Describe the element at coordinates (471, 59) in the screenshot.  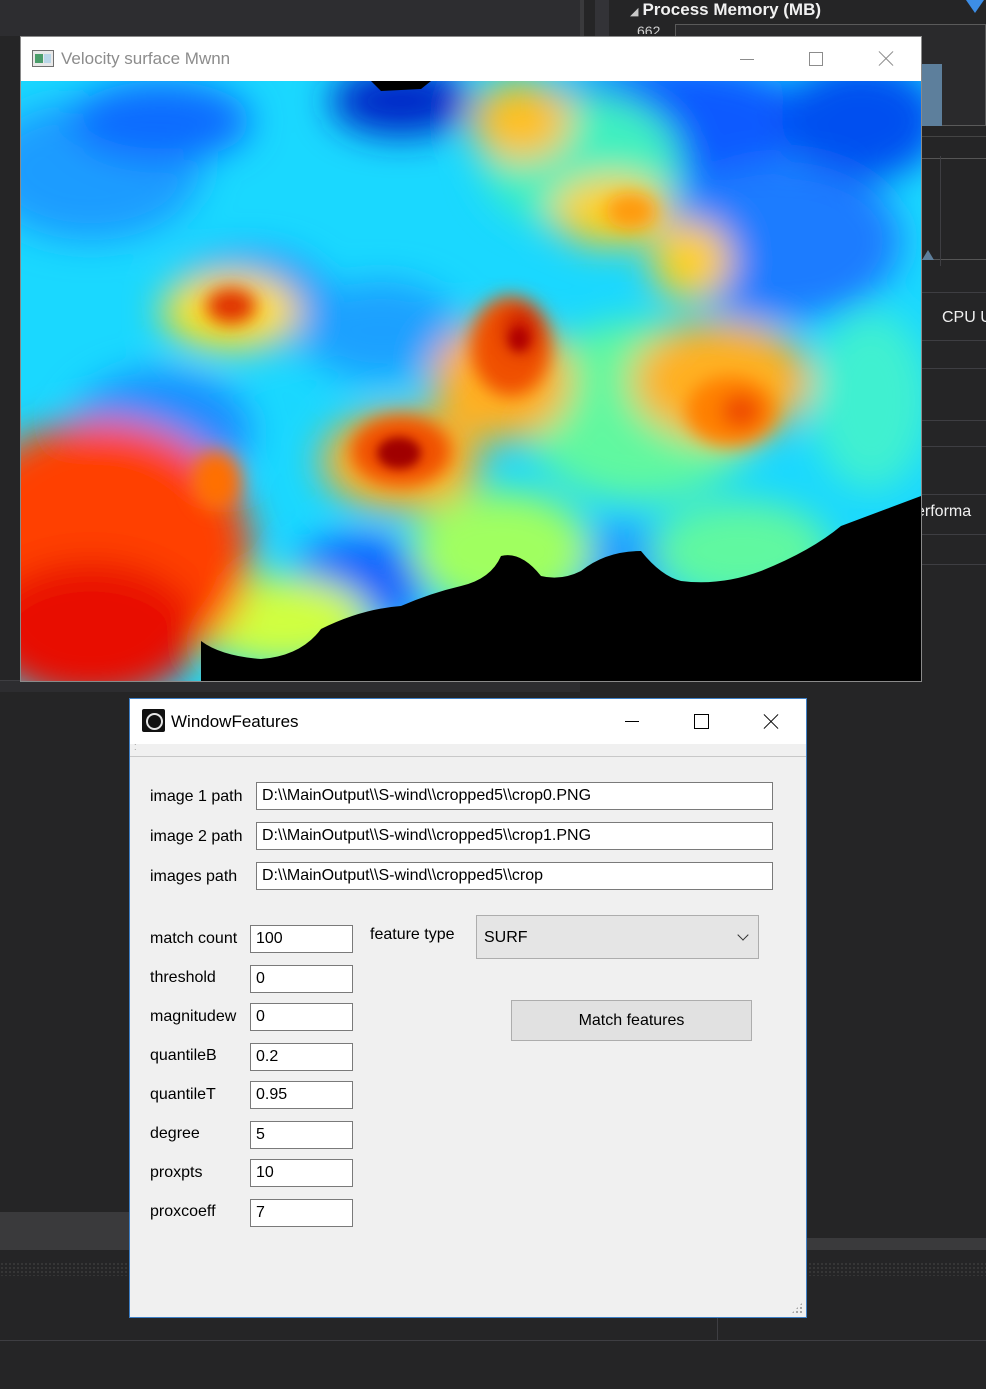
I see `velocity-window-titlebar: Velocity surface Mwnn` at that location.